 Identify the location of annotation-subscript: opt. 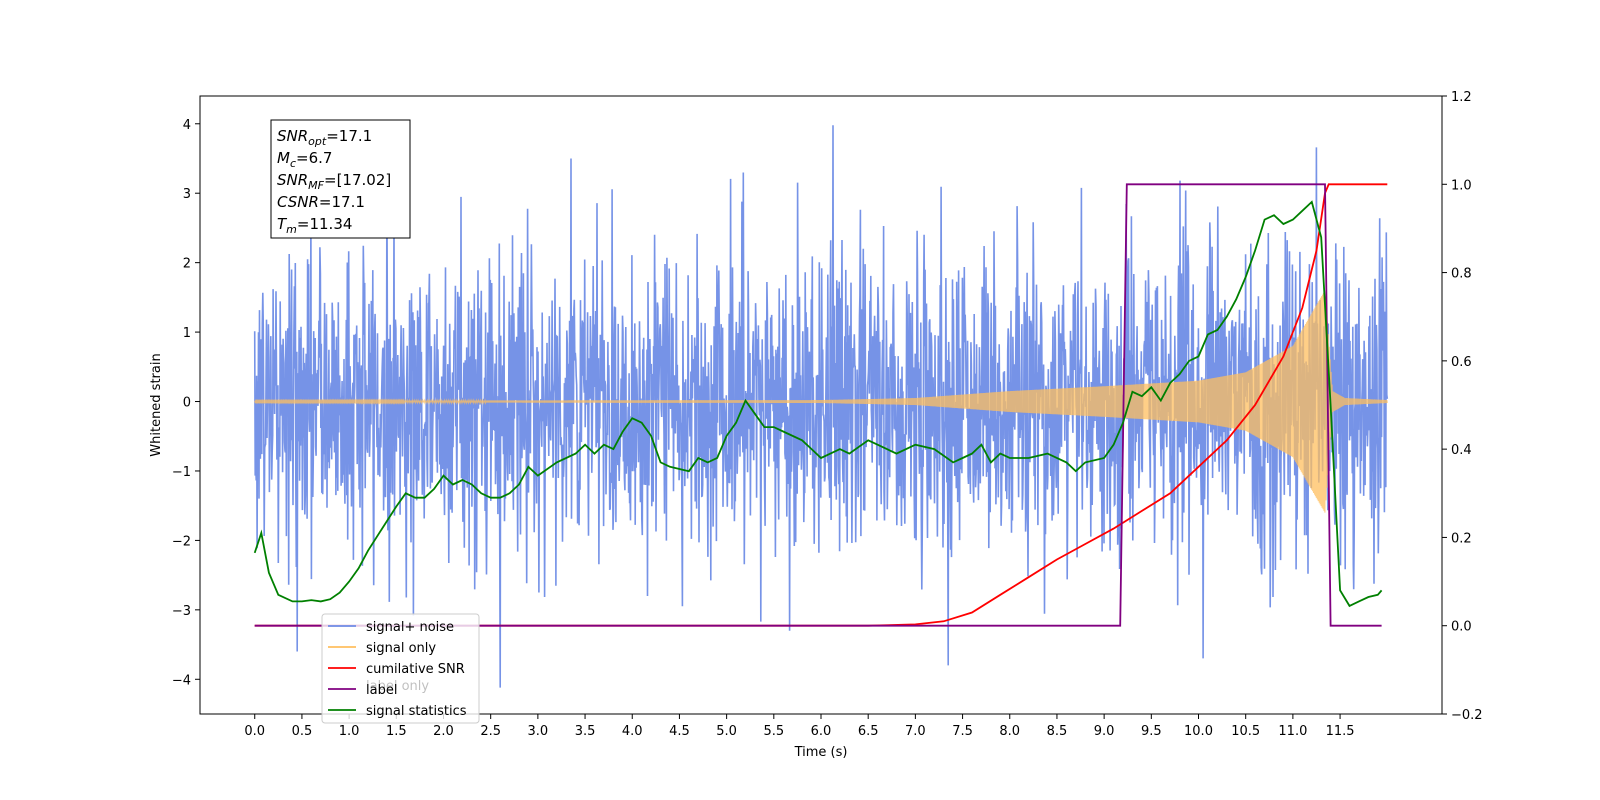
(317, 141).